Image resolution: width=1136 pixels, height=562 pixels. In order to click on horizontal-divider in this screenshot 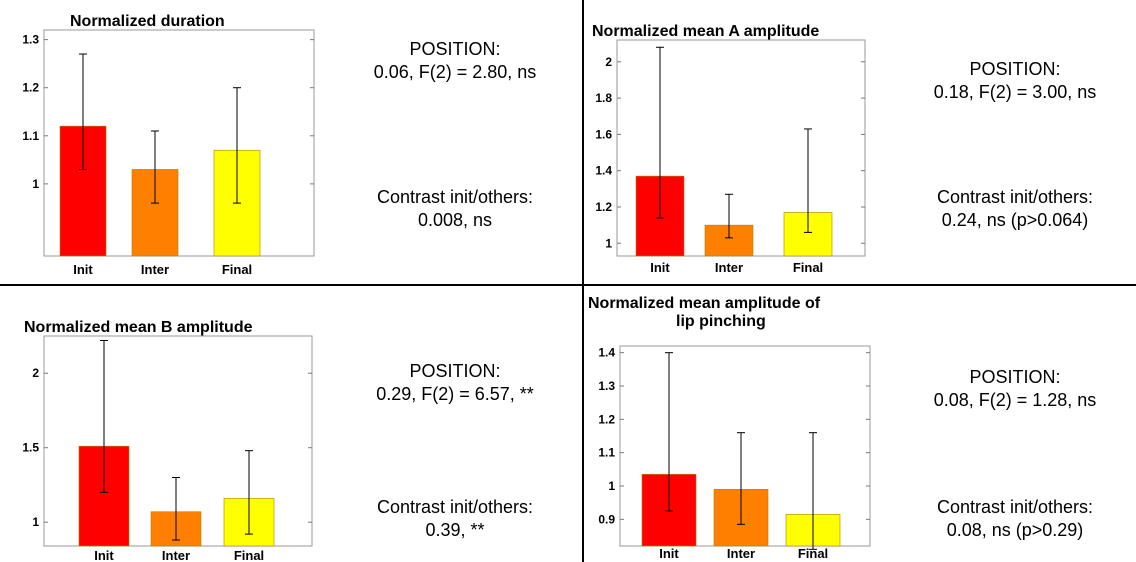, I will do `click(568, 285)`.